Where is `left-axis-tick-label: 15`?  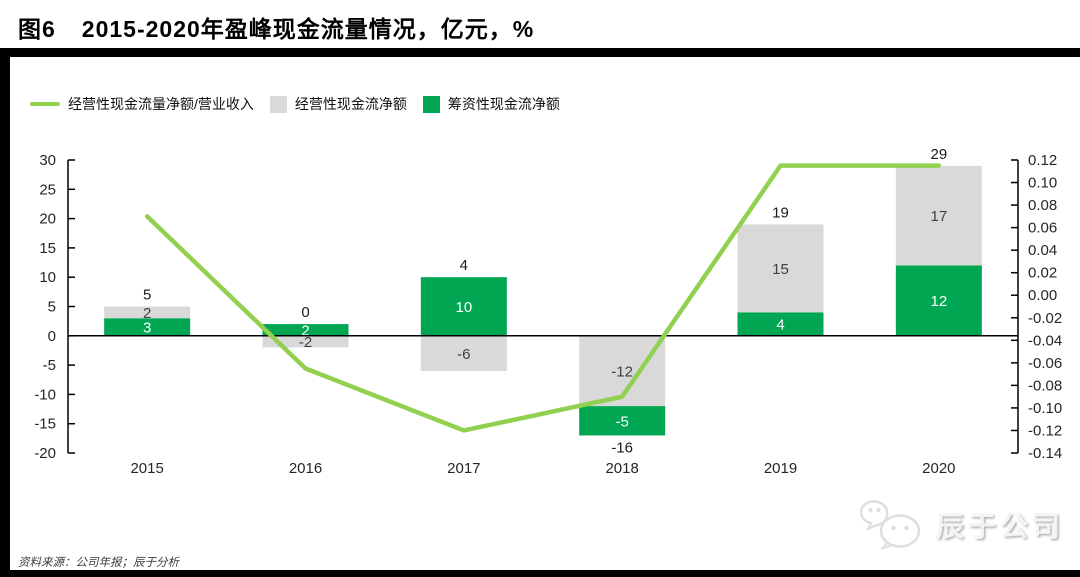 left-axis-tick-label: 15 is located at coordinates (47, 248).